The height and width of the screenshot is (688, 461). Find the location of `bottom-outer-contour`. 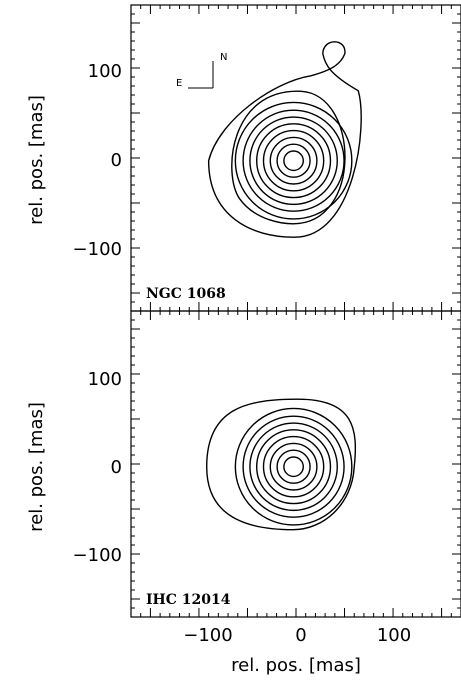

bottom-outer-contour is located at coordinates (281, 464).